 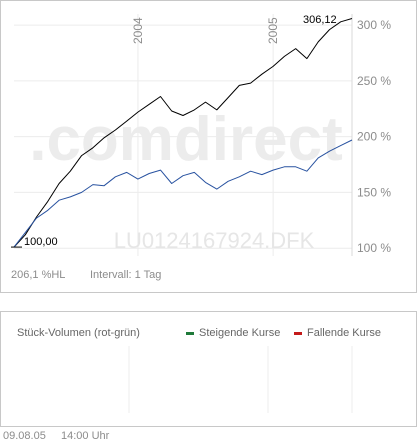 I want to click on legend-falling-label: Fallende Kurse, so click(x=344, y=333).